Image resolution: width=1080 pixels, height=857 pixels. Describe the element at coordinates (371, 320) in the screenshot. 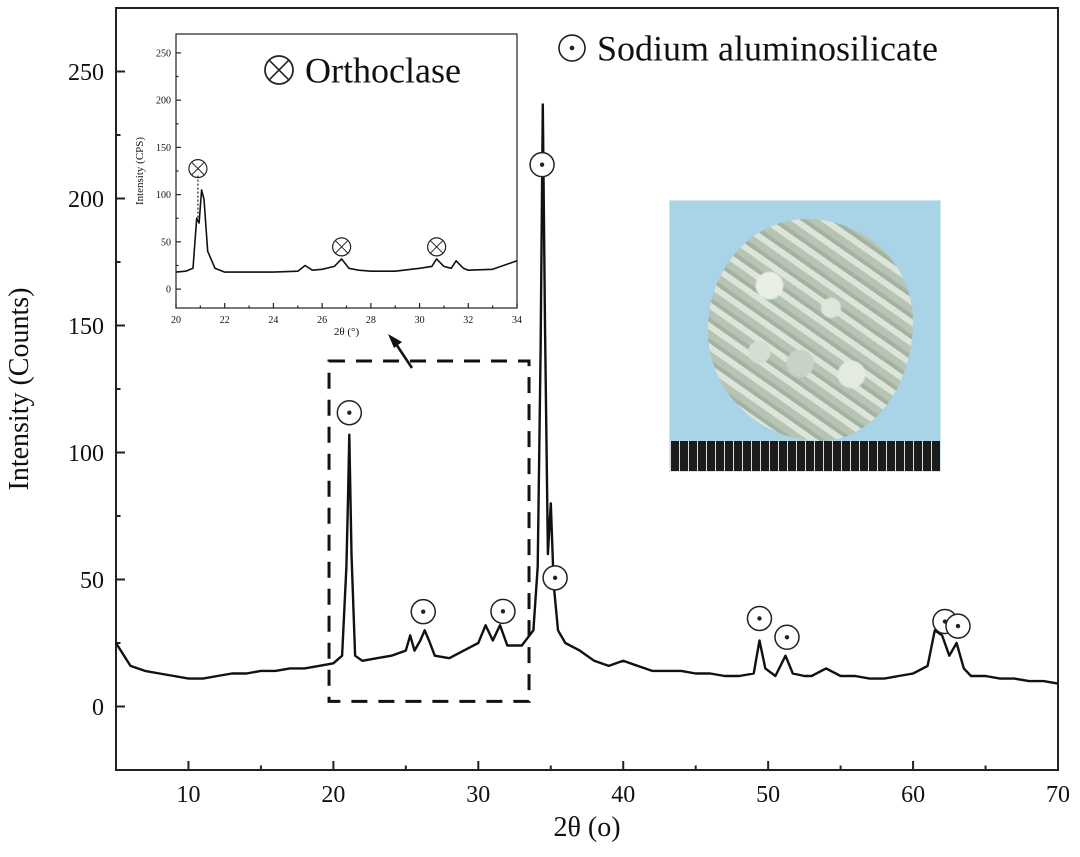

I see `inset-xtick-label-4: 28` at that location.